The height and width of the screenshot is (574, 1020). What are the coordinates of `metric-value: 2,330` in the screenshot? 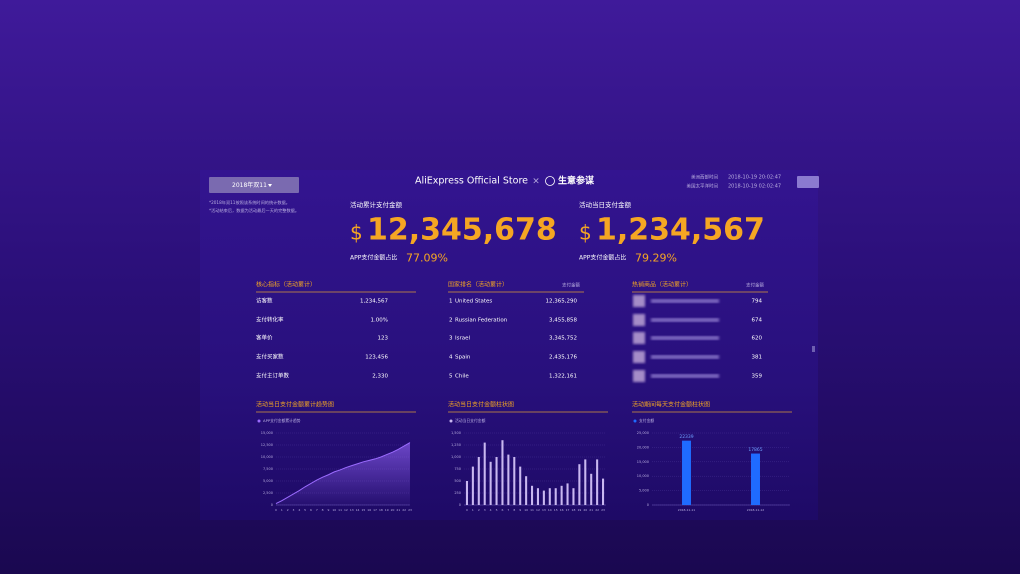 It's located at (380, 377).